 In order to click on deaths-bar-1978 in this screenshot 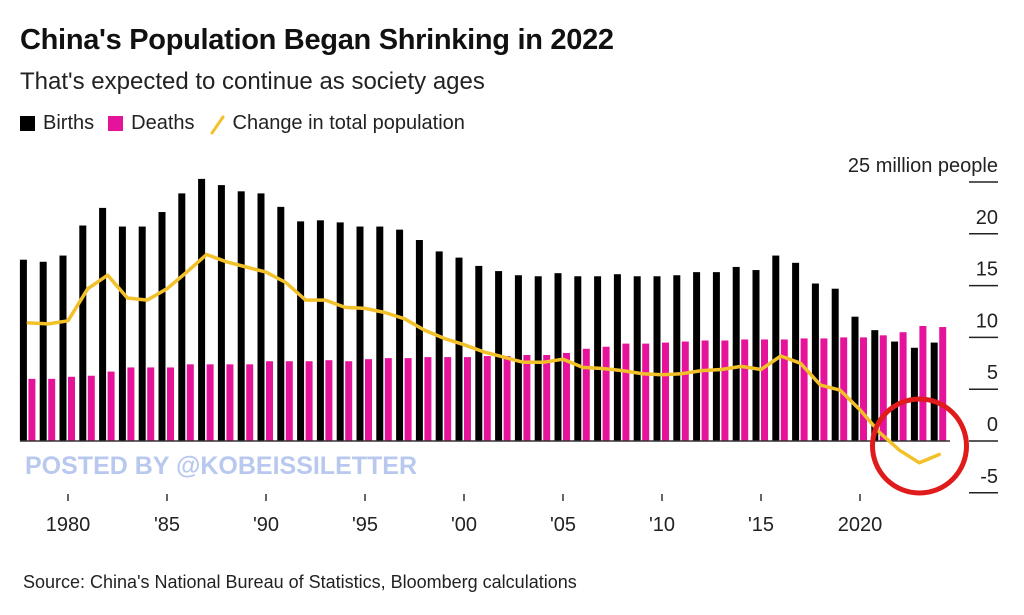, I will do `click(32, 409)`.